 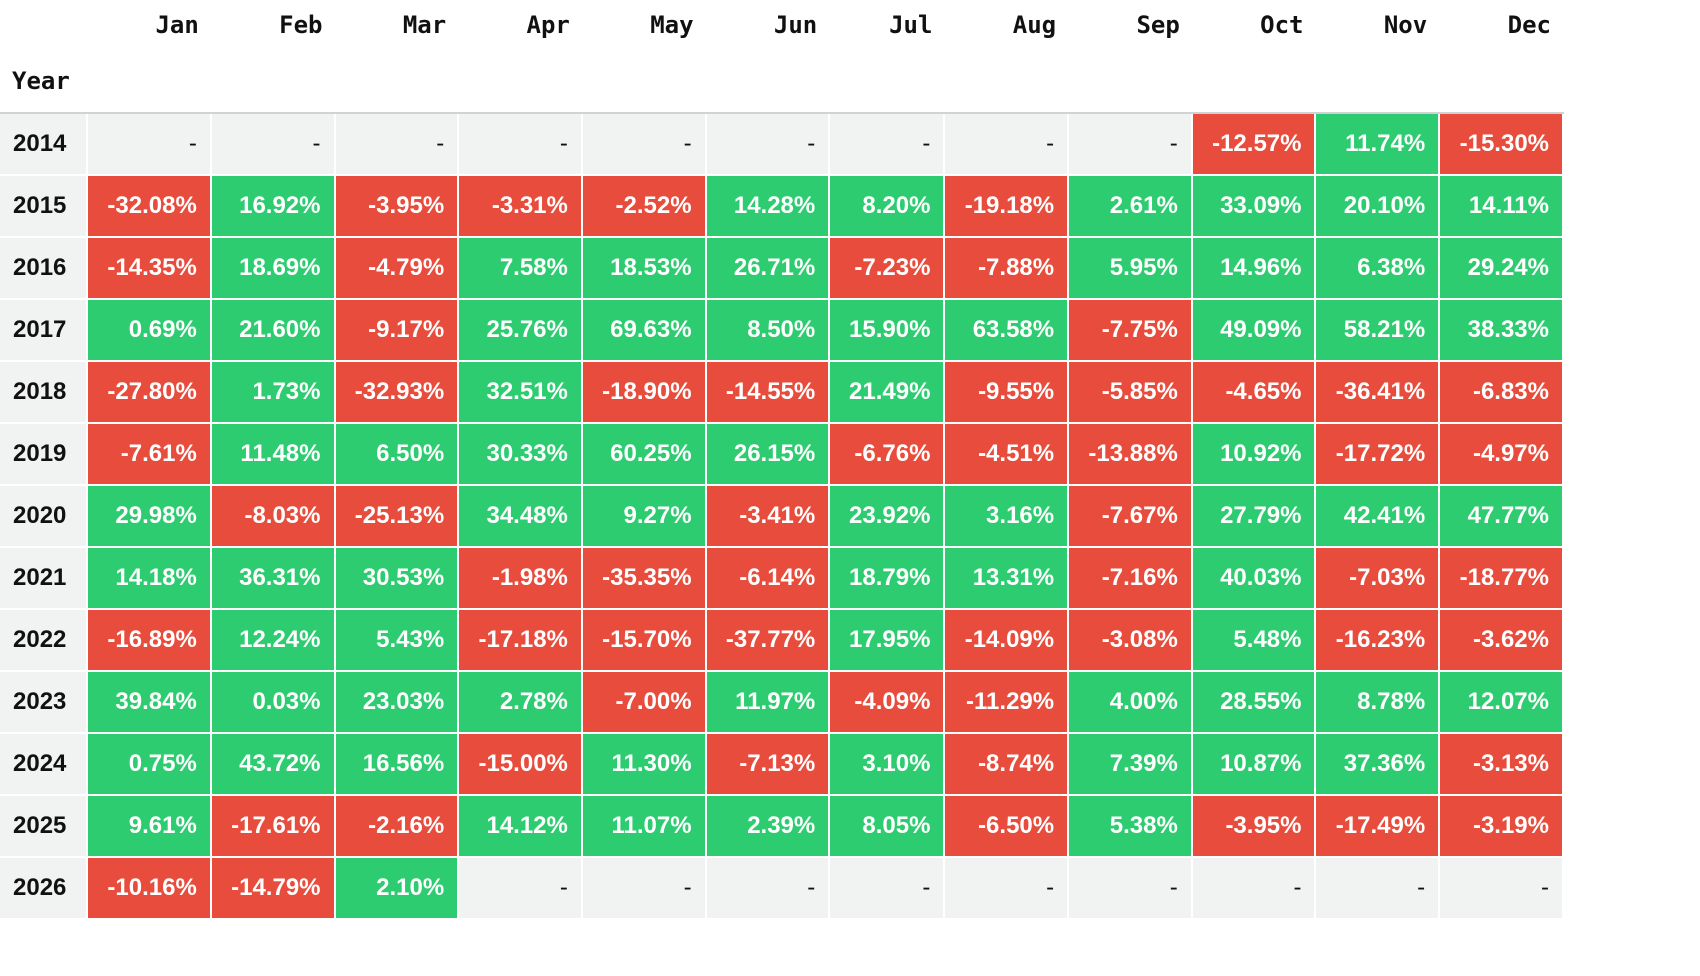 I want to click on year-label: 2026, so click(x=44, y=888).